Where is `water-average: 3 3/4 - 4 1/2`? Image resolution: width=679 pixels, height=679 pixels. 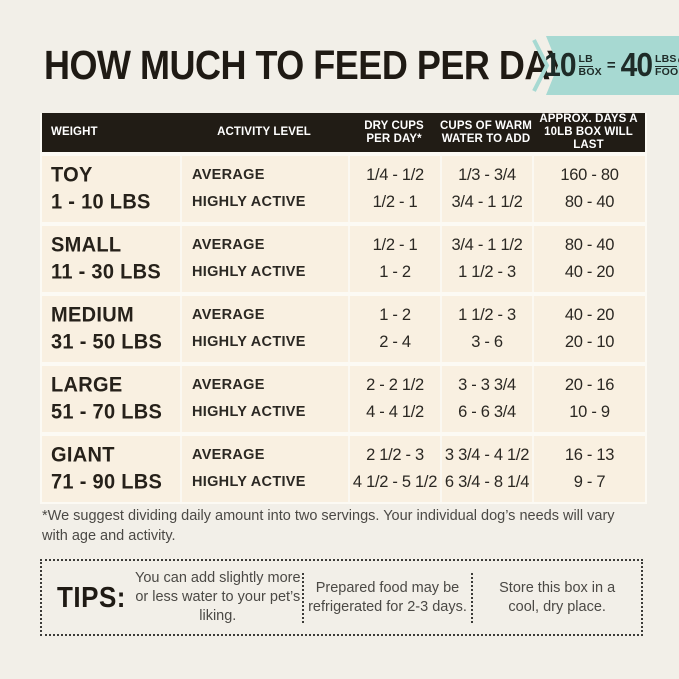
water-average: 3 3/4 - 4 1/2 is located at coordinates (487, 455).